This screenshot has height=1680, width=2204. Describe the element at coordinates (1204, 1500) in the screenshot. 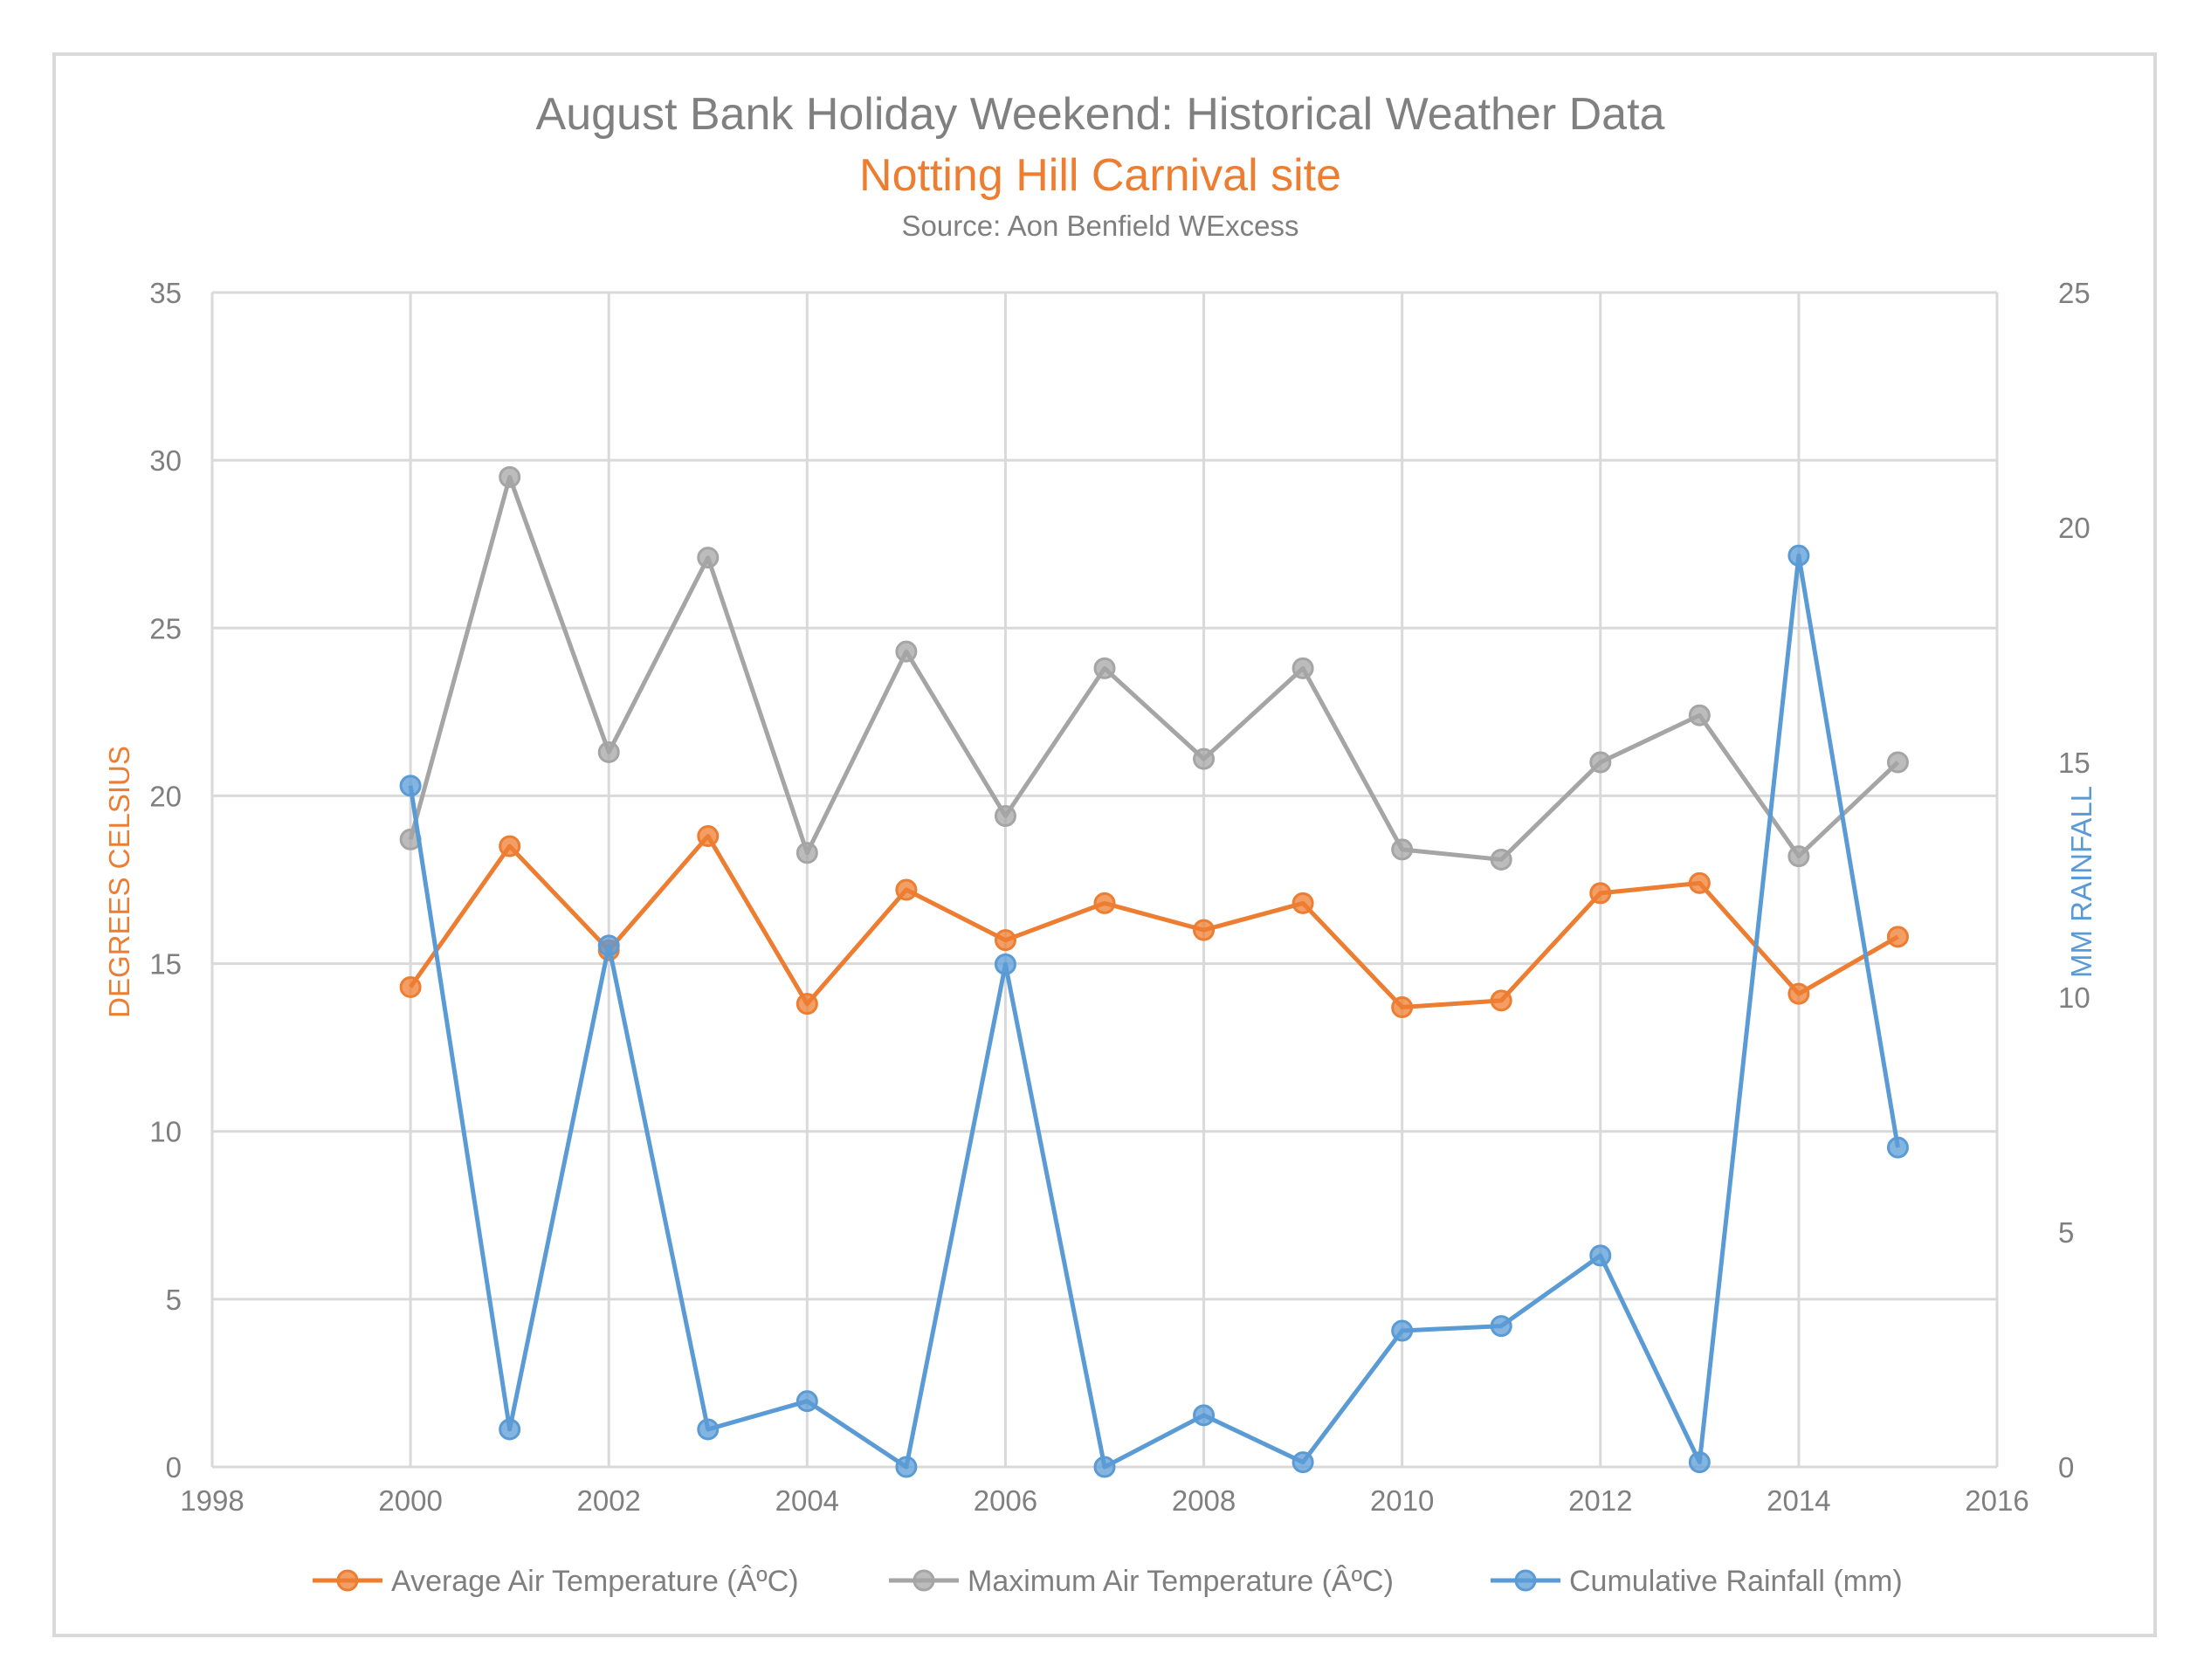

I see `x-tick-label: 2008` at that location.